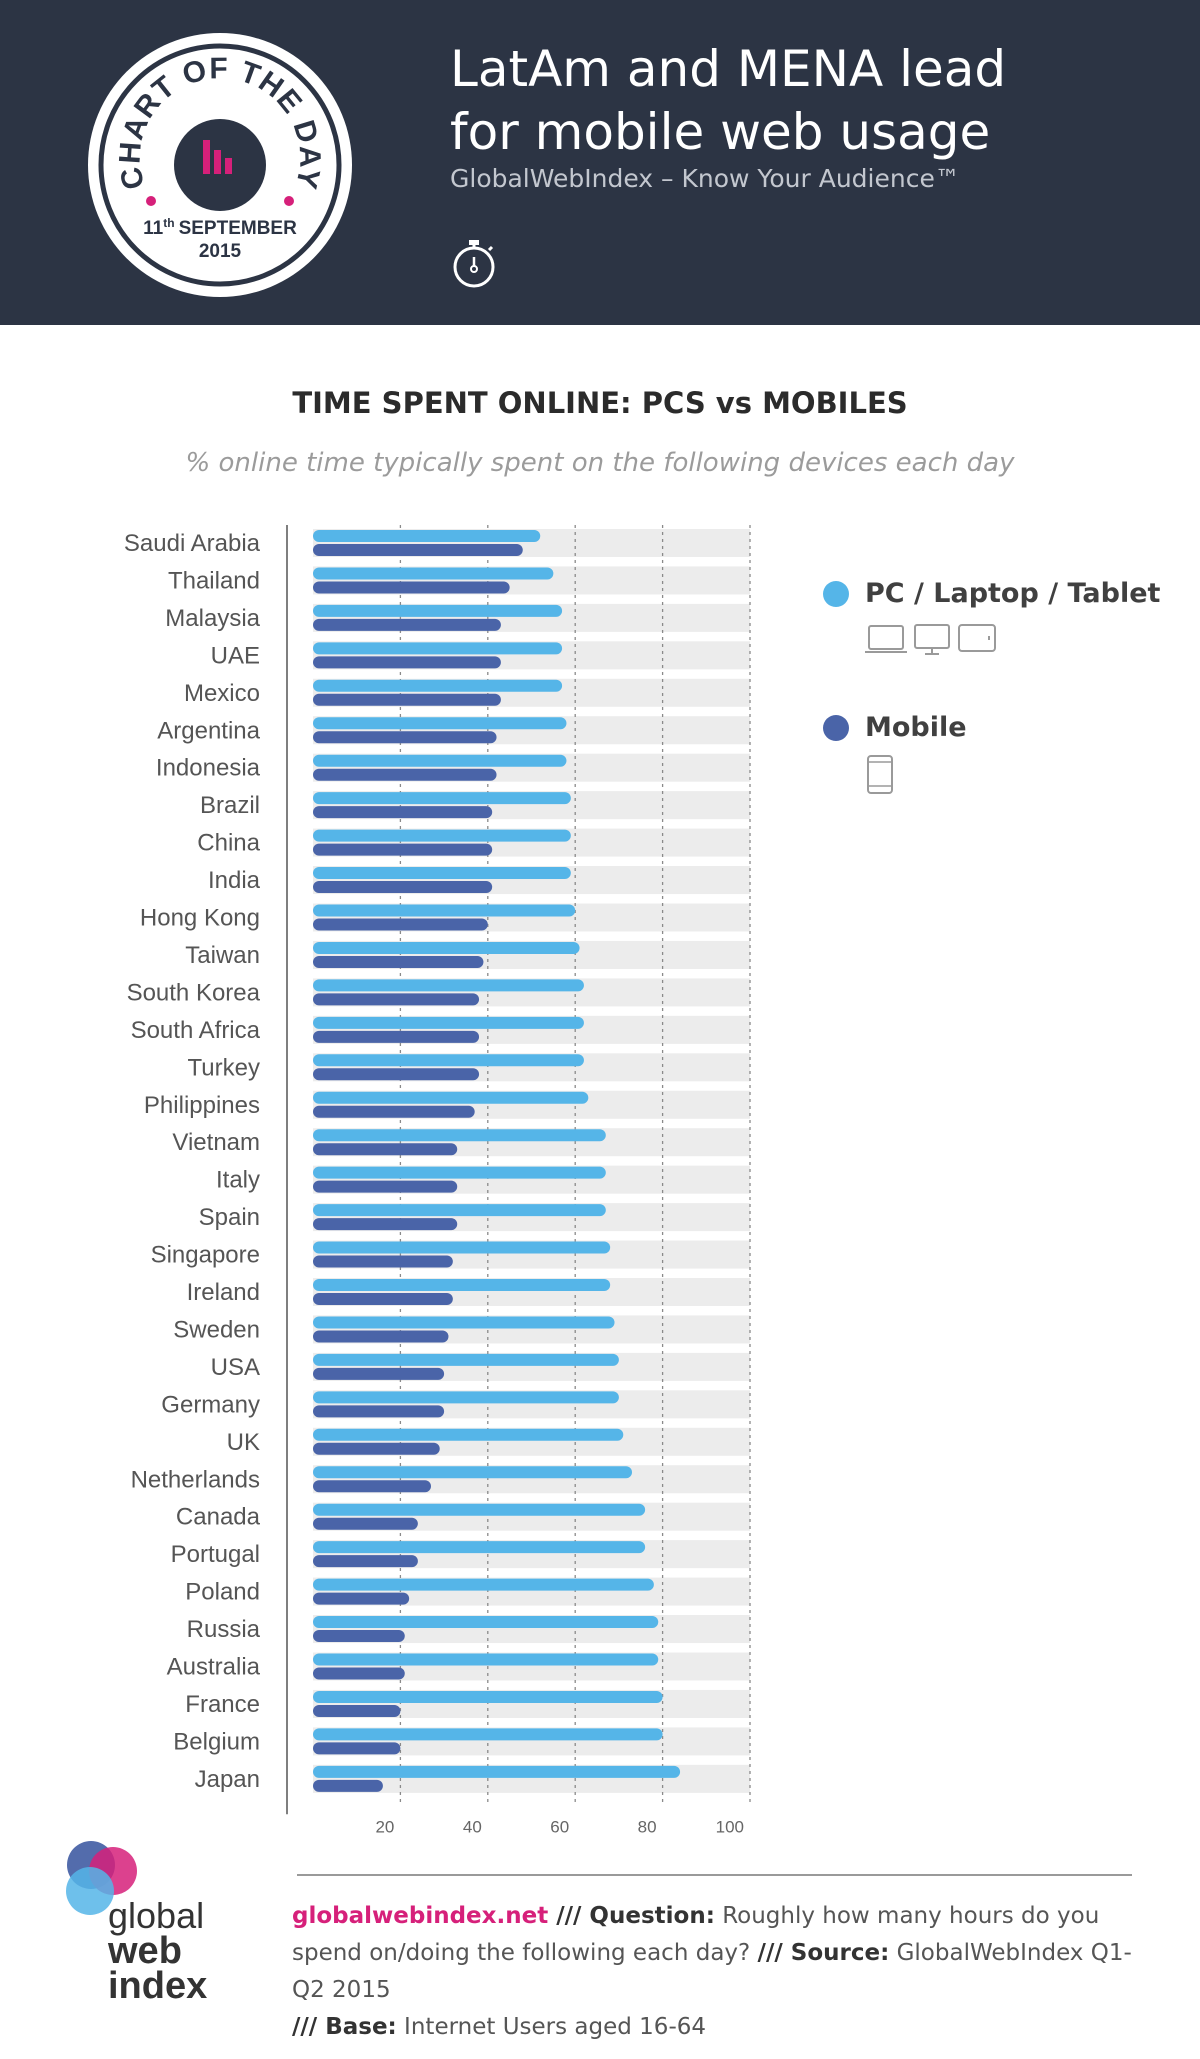 This screenshot has height=2059, width=1200. Describe the element at coordinates (202, 1105) in the screenshot. I see `category-label: Philippines` at that location.